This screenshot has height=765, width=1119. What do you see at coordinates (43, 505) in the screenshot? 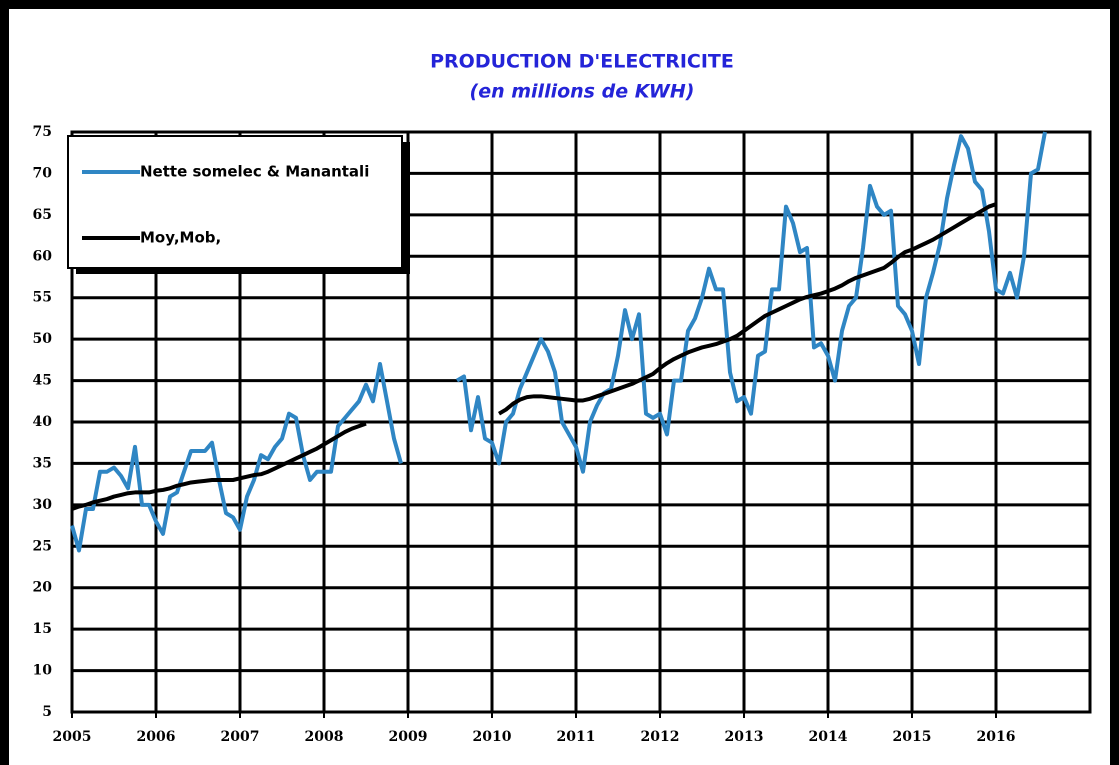
I see `y-tick-label: 30` at bounding box center [43, 505].